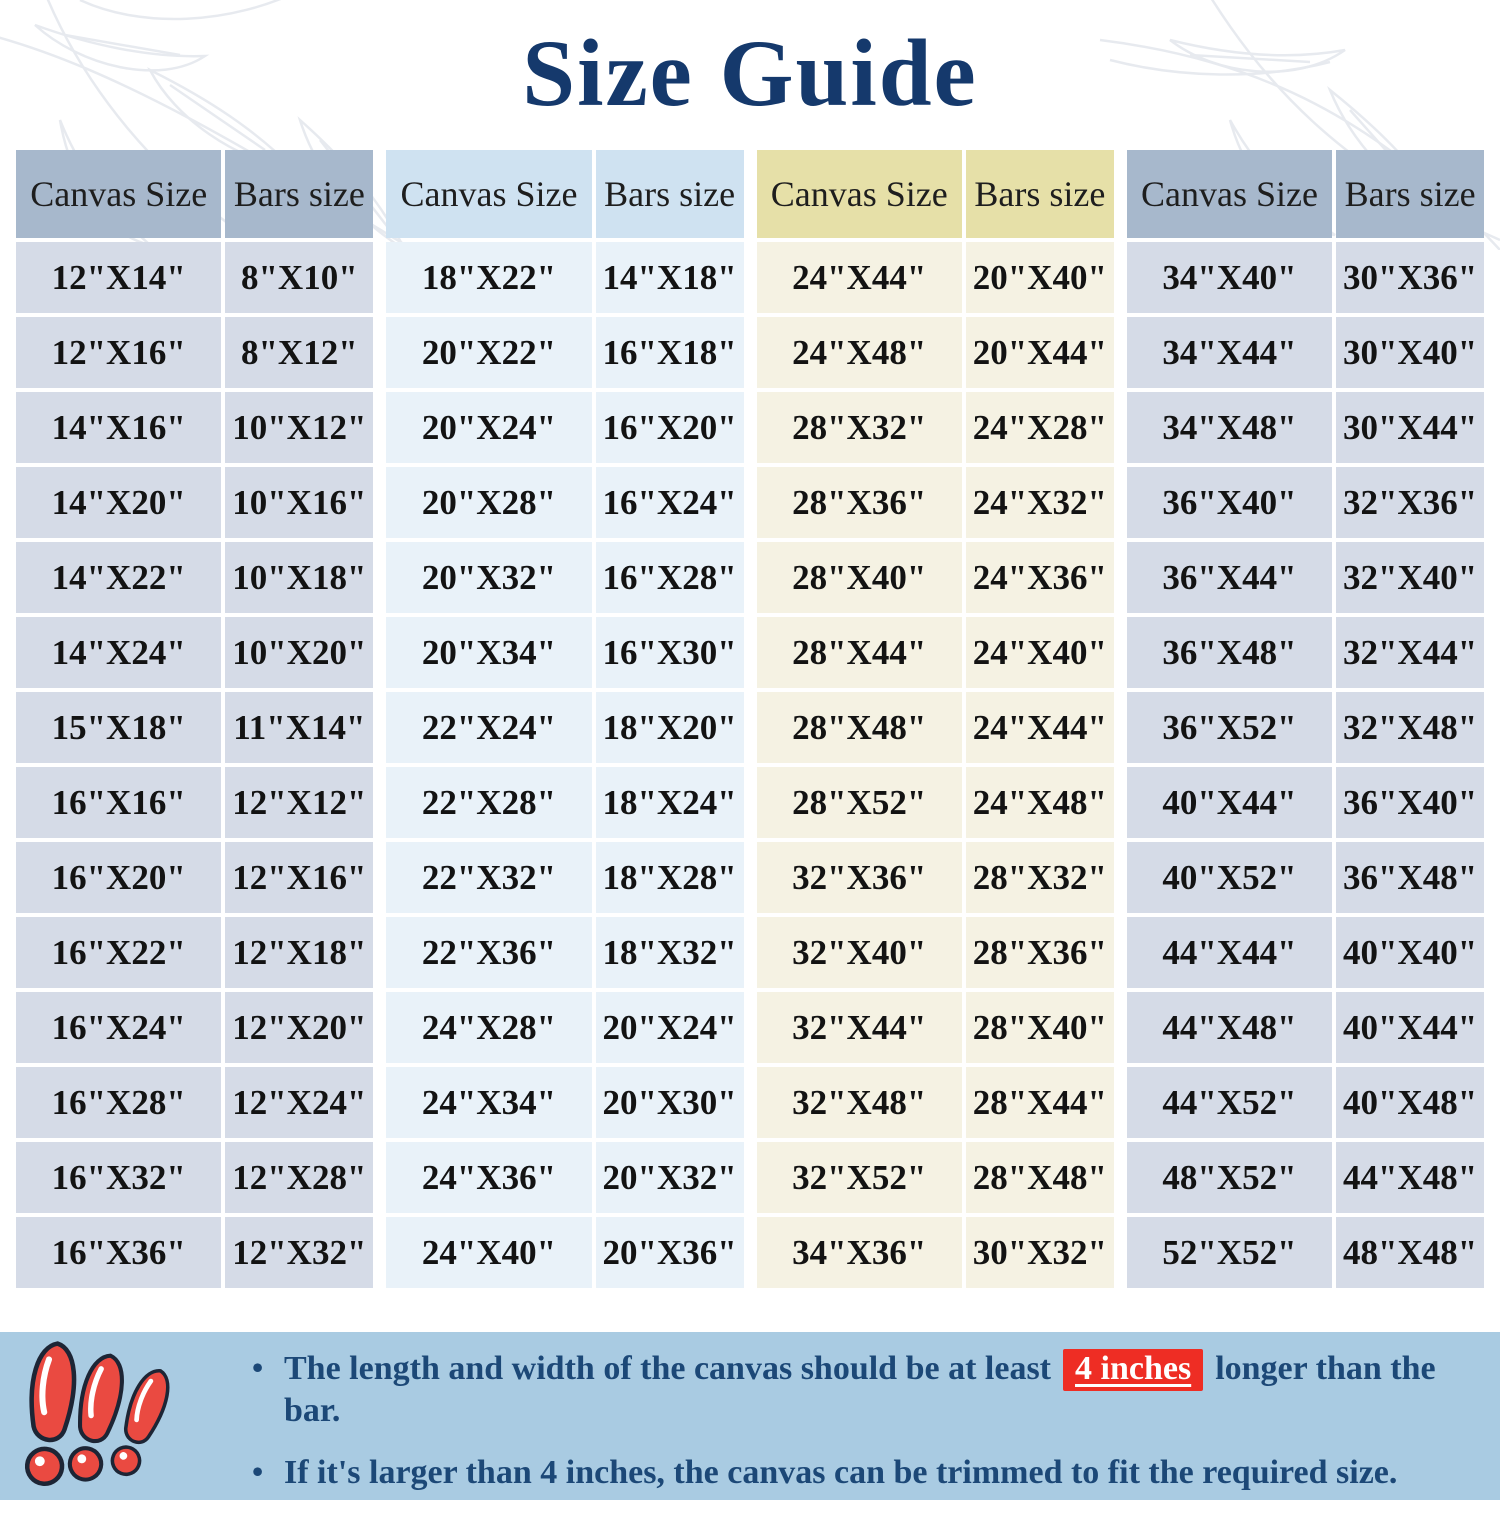  Describe the element at coordinates (669, 802) in the screenshot. I see `bars-size-cell: 18"X24"` at that location.